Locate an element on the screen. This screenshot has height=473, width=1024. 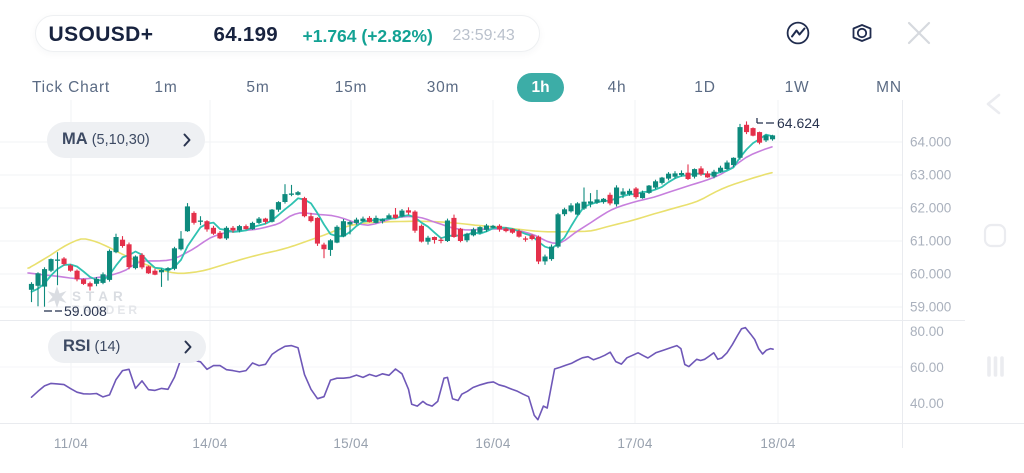
svg-text: 64.000 is located at coordinates (930, 142).